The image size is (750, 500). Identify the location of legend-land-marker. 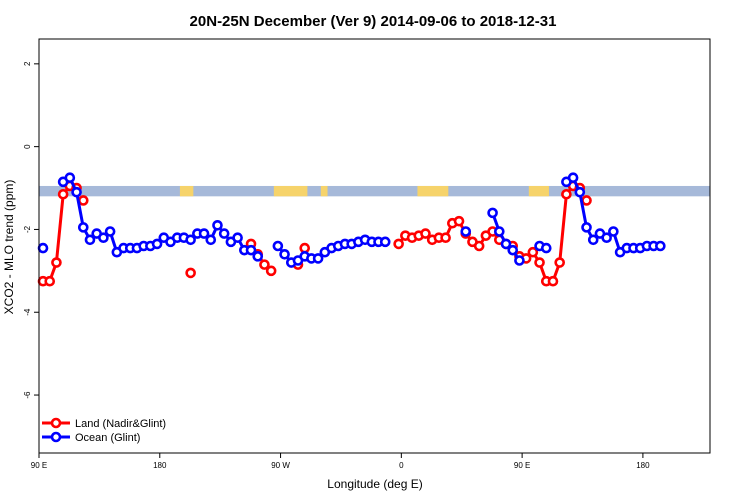
(56, 423).